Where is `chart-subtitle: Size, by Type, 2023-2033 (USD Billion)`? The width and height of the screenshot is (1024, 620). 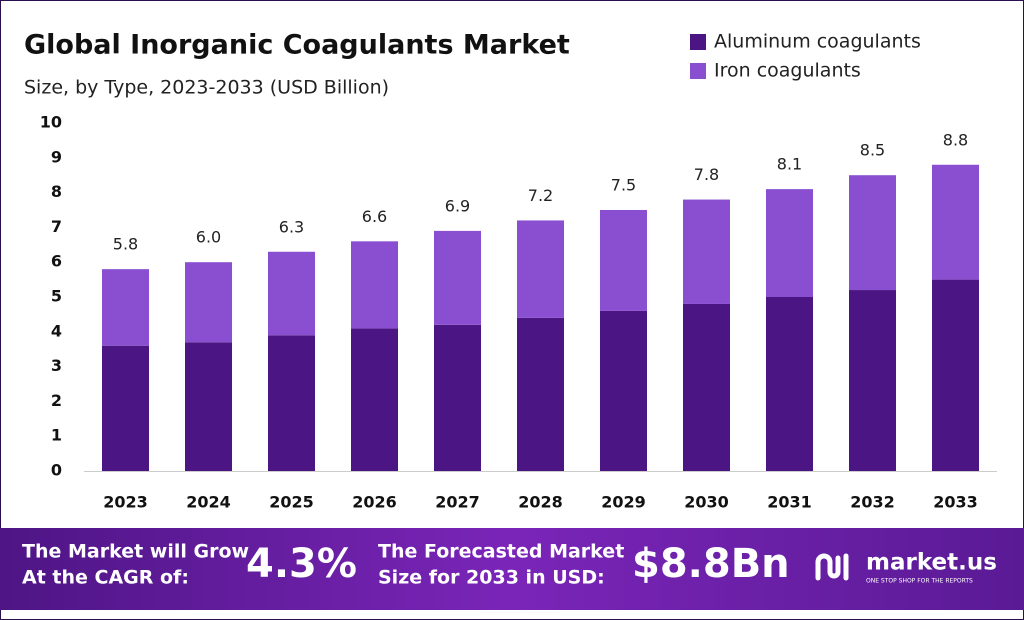 chart-subtitle: Size, by Type, 2023-2033 (USD Billion) is located at coordinates (206, 88).